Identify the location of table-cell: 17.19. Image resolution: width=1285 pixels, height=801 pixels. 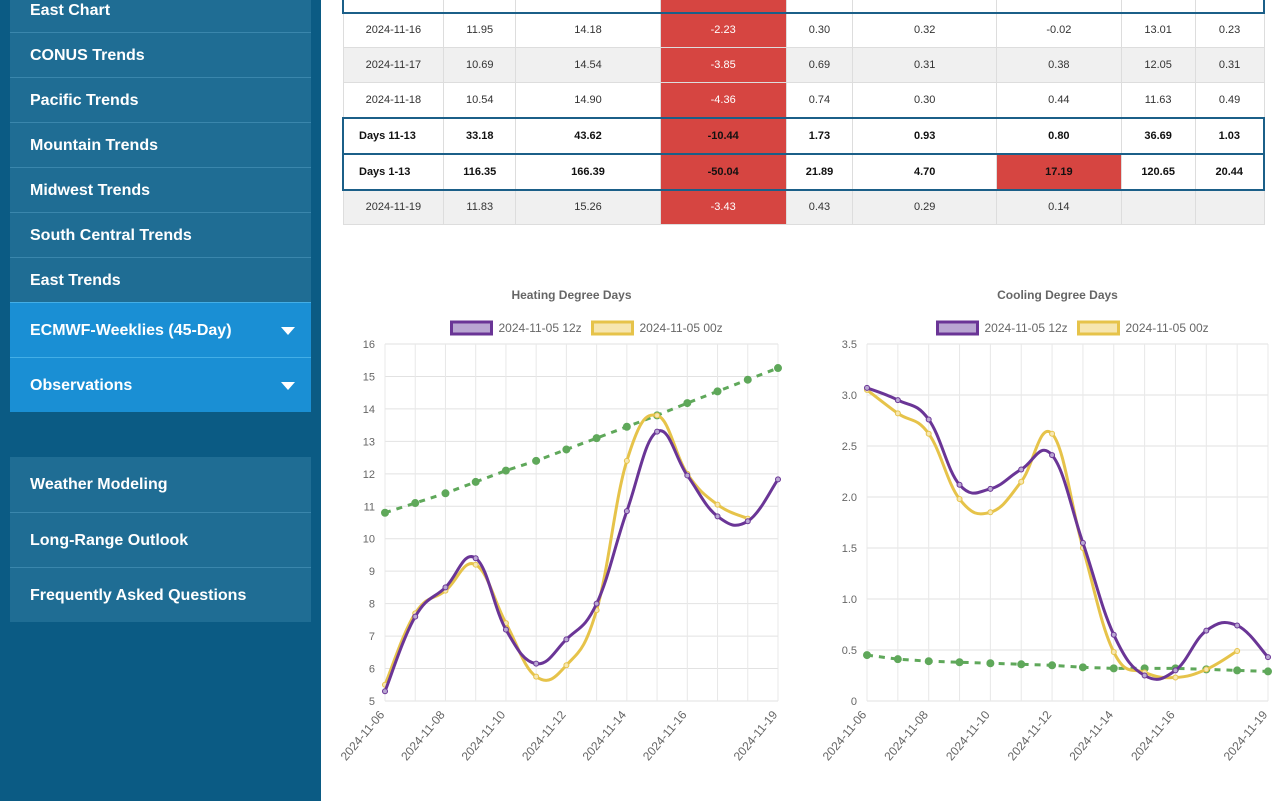
(1059, 171).